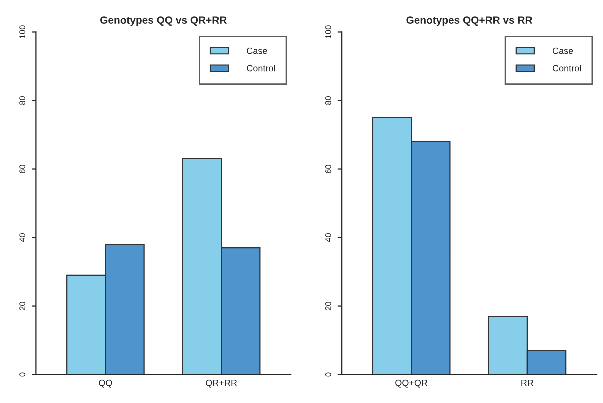 This screenshot has height=403, width=603. What do you see at coordinates (222, 384) in the screenshot?
I see `x-tick-label: QR+RR` at bounding box center [222, 384].